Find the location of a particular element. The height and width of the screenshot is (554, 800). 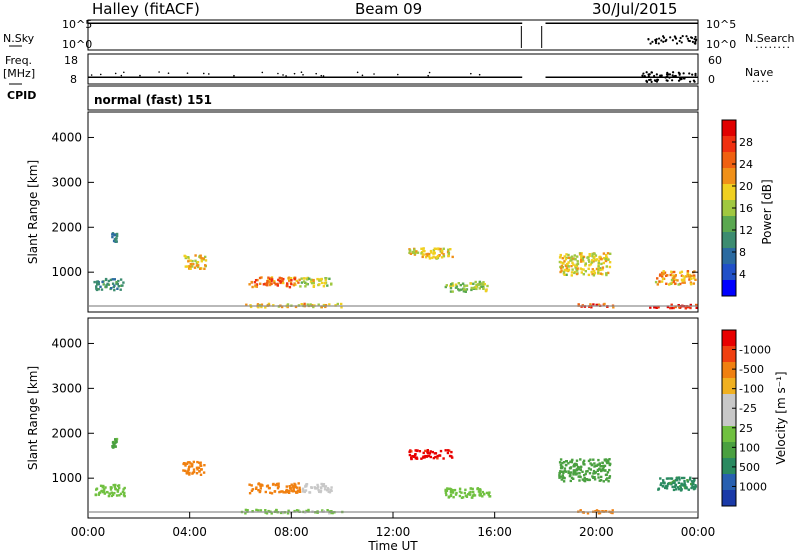

xtick-label: 04:00 is located at coordinates (189, 532).